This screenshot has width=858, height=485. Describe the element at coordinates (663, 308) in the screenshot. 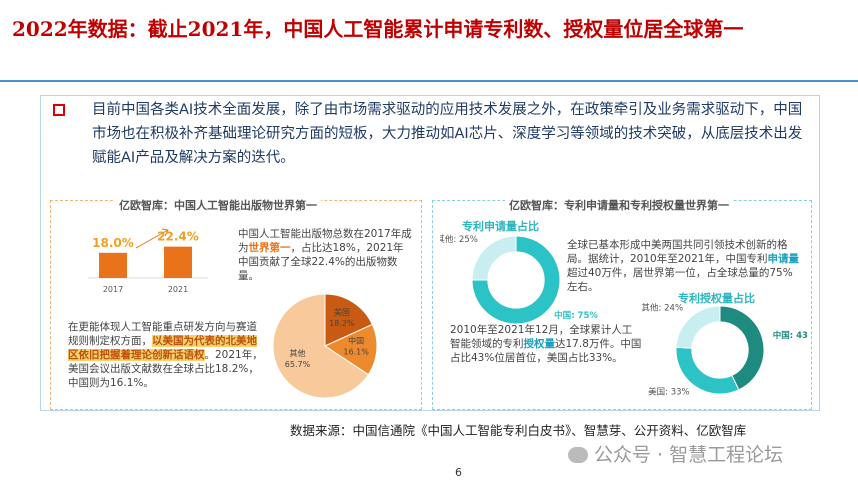

I see `slice-label: 其他: 24%` at that location.